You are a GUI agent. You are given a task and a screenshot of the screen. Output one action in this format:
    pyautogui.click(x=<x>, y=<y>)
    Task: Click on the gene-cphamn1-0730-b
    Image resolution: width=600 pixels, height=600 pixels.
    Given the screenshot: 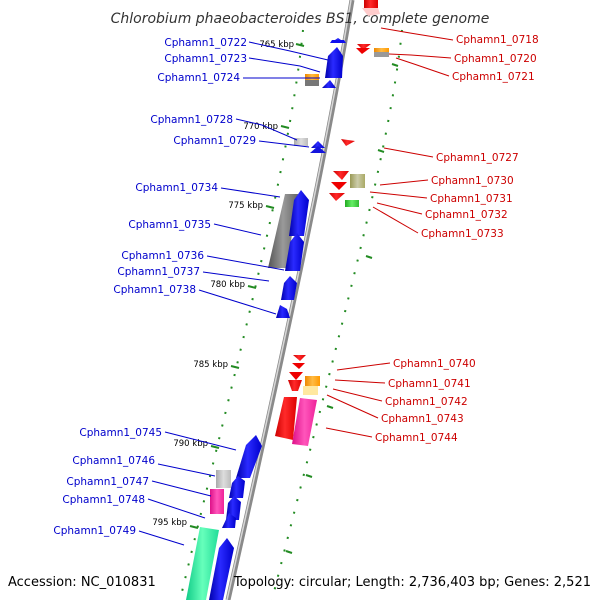 What is the action you would take?
    pyautogui.click(x=357, y=181)
    